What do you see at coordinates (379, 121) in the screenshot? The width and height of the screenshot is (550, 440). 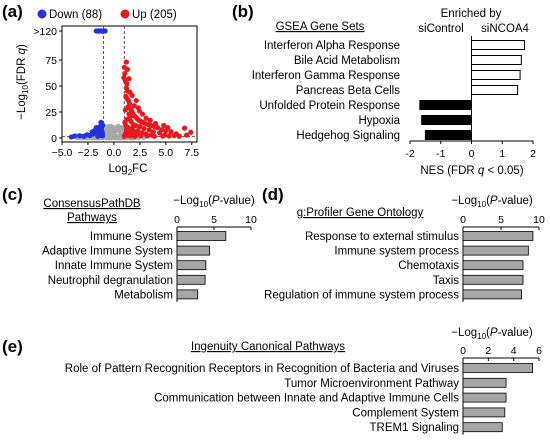 I see `gsea-category-label: Hypoxia` at bounding box center [379, 121].